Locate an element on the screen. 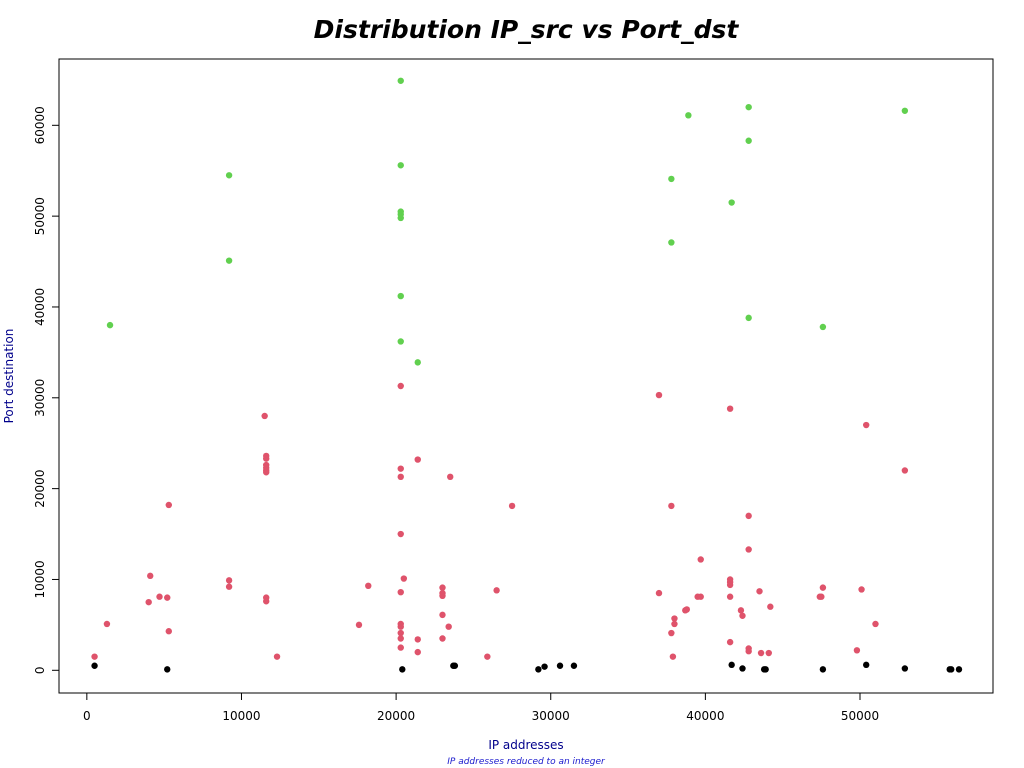 This screenshot has width=1024, height=768. x-axis-sublabel: IP addresses reduced to an integer is located at coordinates (526, 762).